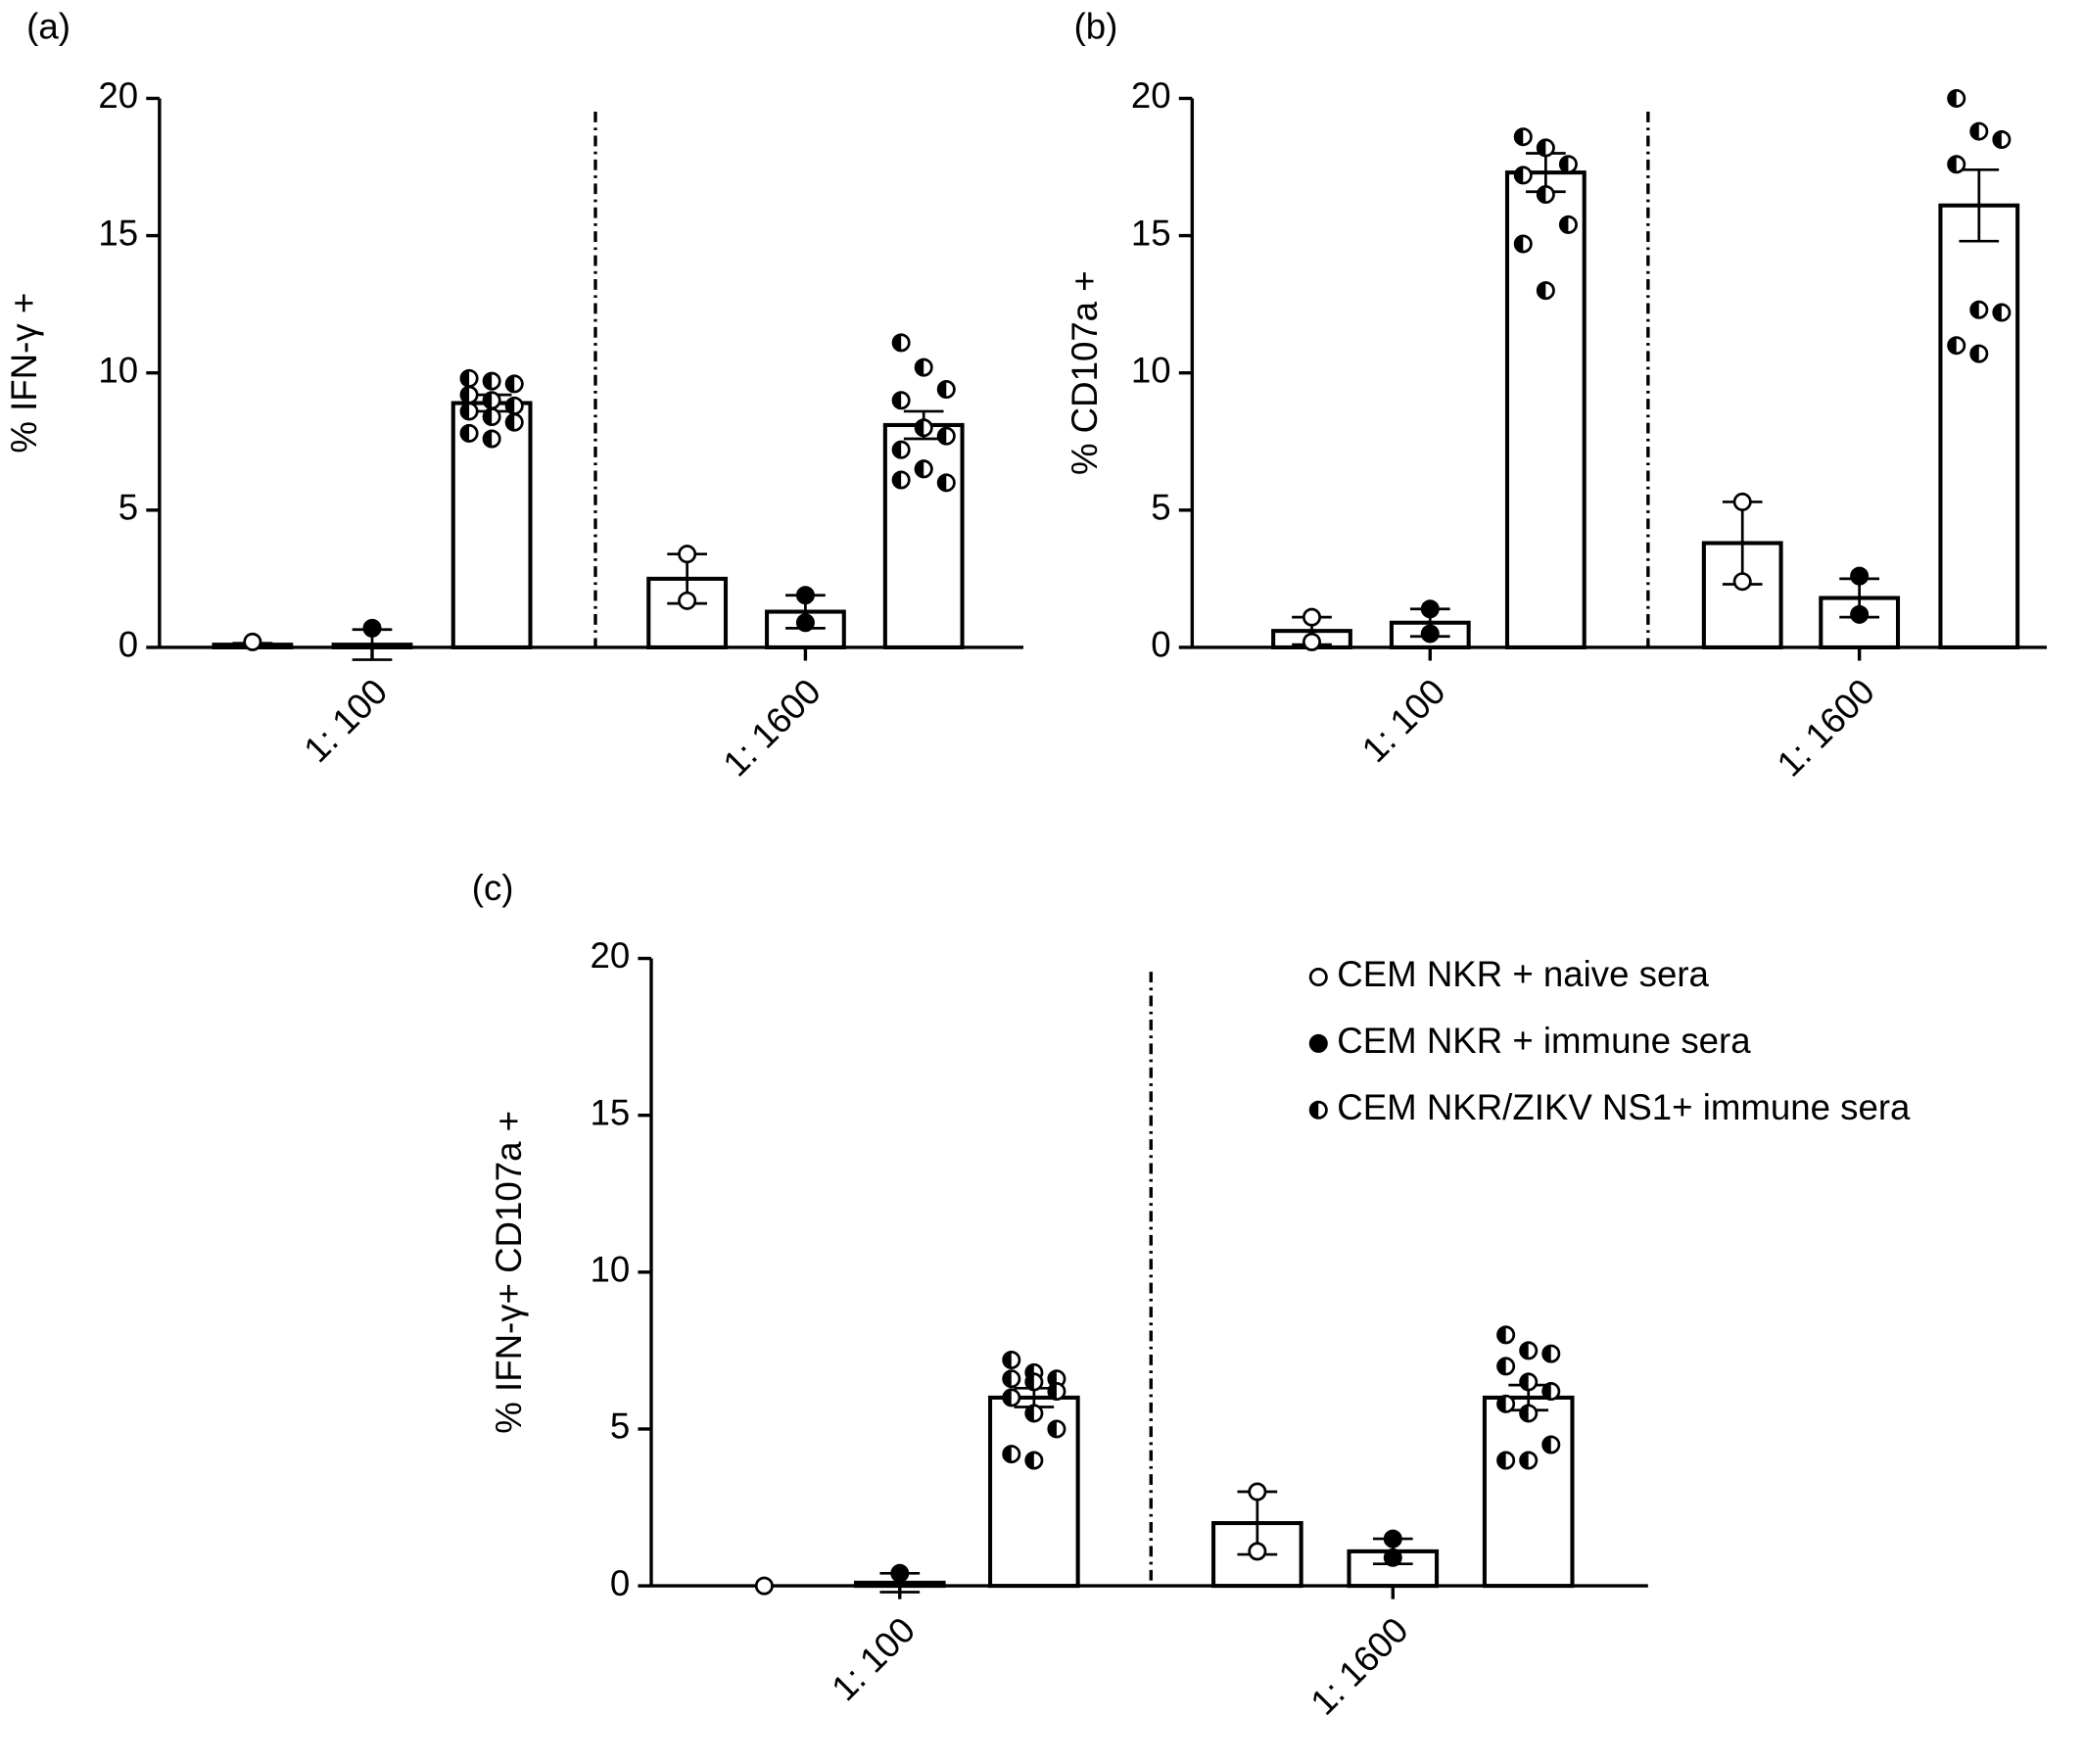 The image size is (2084, 1764). I want to click on y-tick-label: 20, so click(611, 955).